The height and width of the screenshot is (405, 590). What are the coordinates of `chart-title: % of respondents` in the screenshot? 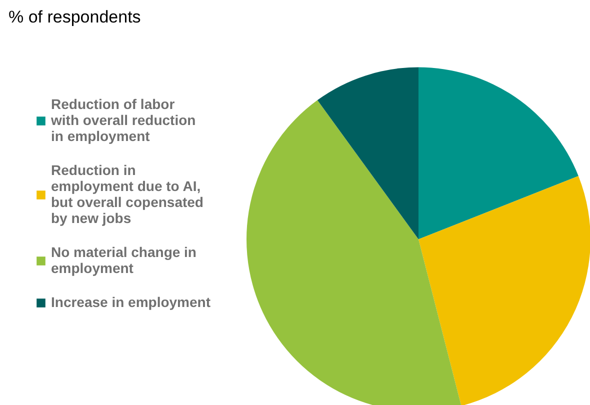 It's located at (74, 17).